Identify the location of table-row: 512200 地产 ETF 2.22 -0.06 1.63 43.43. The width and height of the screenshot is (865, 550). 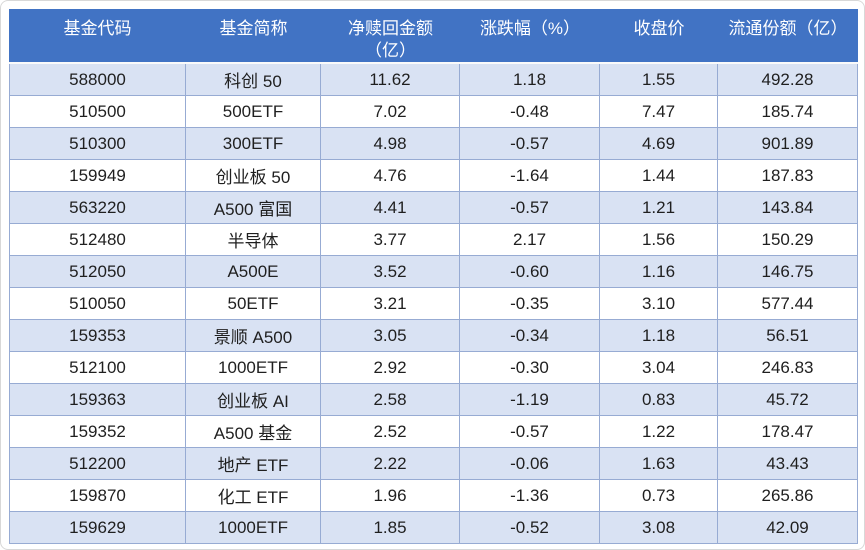
(433, 464).